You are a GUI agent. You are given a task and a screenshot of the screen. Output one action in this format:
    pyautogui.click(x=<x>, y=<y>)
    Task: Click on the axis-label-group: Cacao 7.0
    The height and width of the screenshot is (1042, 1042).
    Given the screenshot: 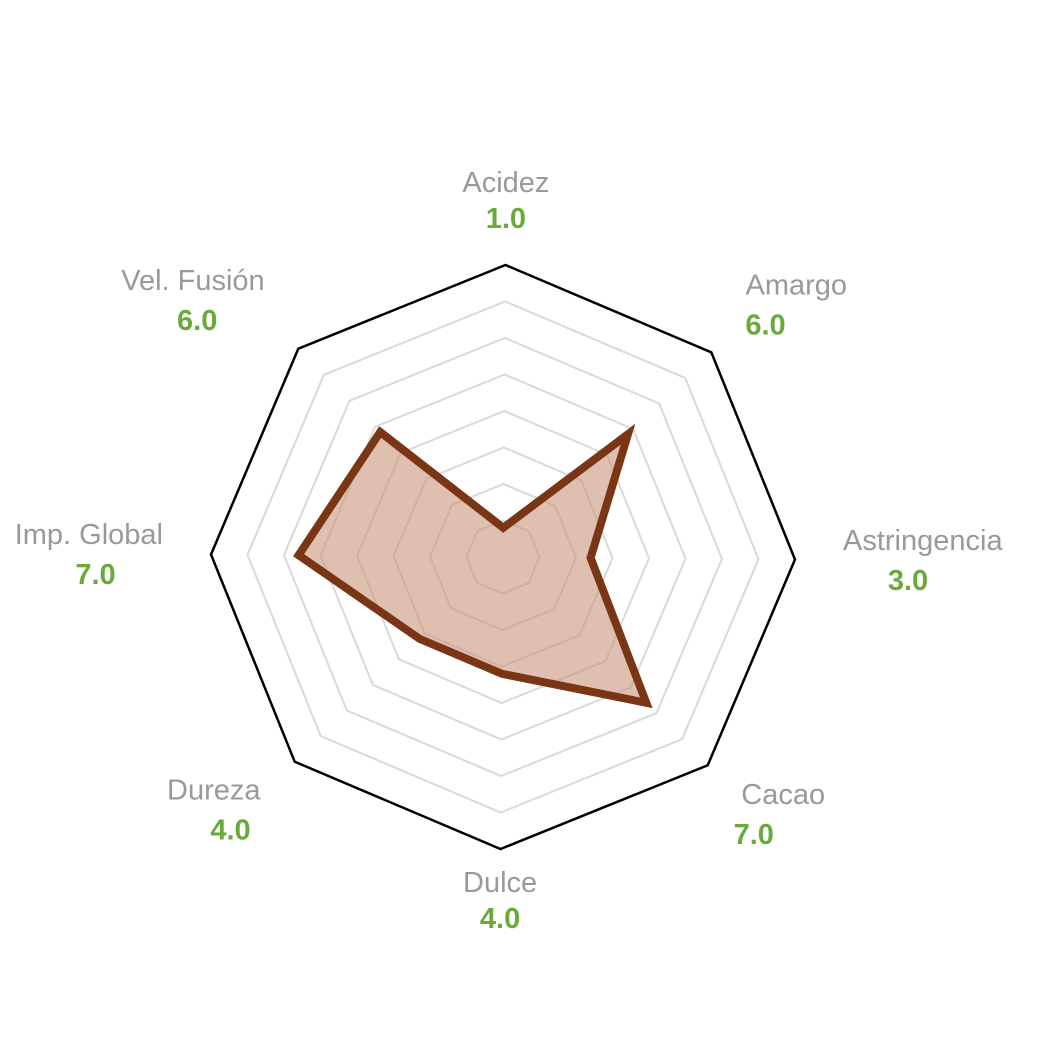 What is the action you would take?
    pyautogui.click(x=779, y=815)
    